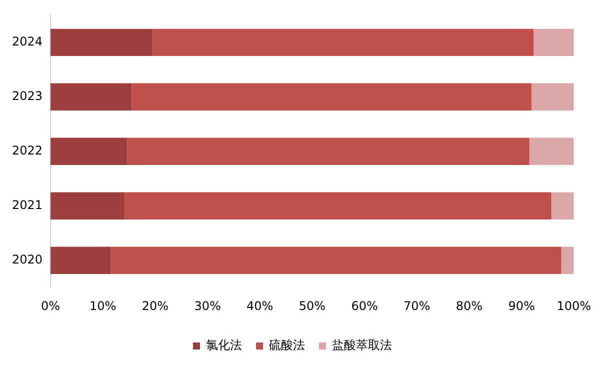 The width and height of the screenshot is (603, 366). Describe the element at coordinates (50, 305) in the screenshot. I see `x-tick-label: 0%` at that location.